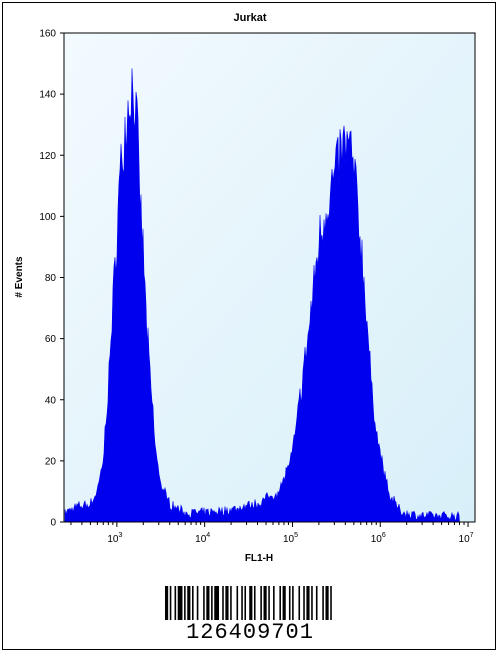  Describe the element at coordinates (51, 339) in the screenshot. I see `y-tick-label: 60` at that location.